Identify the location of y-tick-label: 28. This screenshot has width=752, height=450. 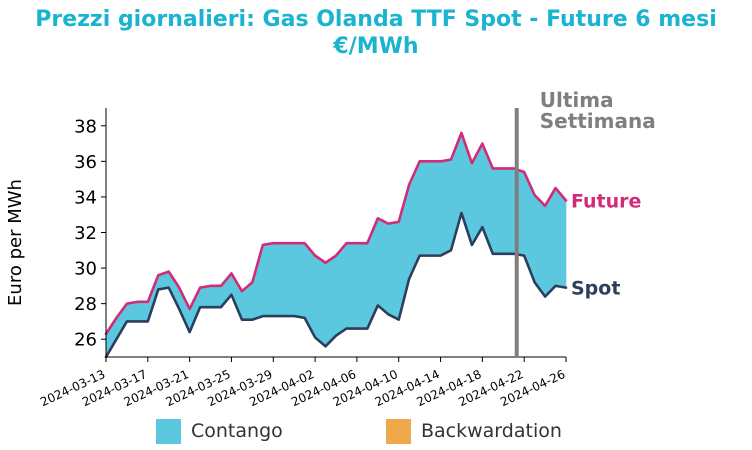
(85, 304).